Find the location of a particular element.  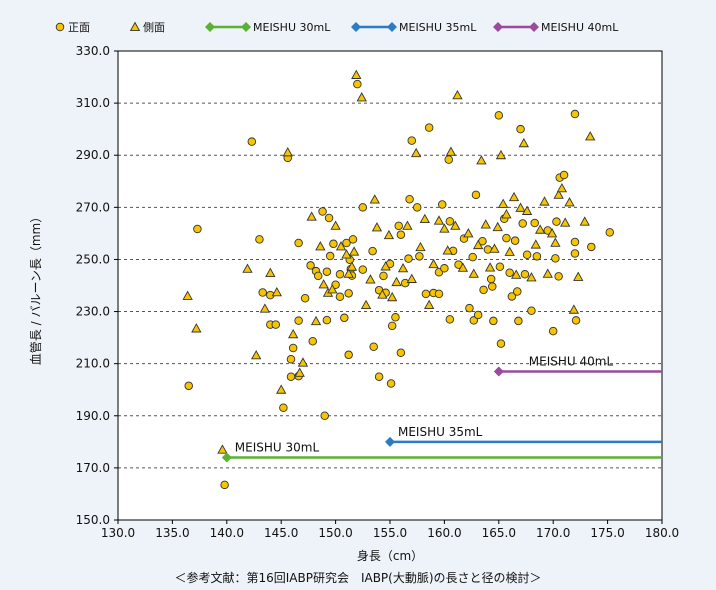

x-tick-label: 160.0 is located at coordinates (444, 533).